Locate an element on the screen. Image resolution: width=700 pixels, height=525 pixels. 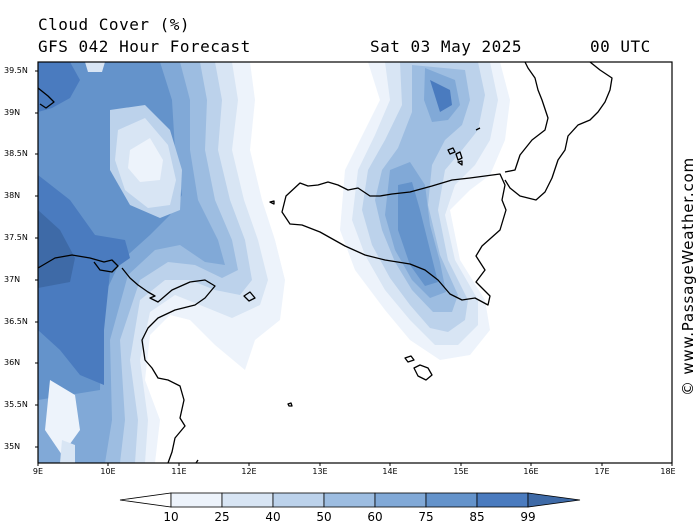
colorbar is located at coordinates (350, 500).